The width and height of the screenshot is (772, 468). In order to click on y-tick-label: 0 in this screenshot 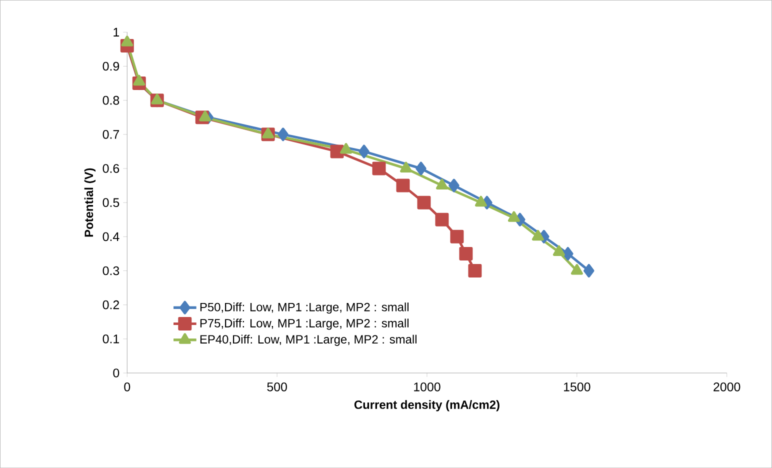, I will do `click(116, 373)`.